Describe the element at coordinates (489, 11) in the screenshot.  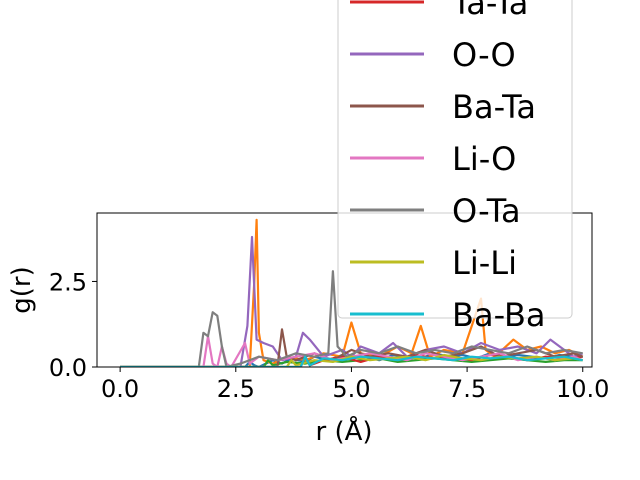
I see `legend-label: Ta-Ta` at that location.